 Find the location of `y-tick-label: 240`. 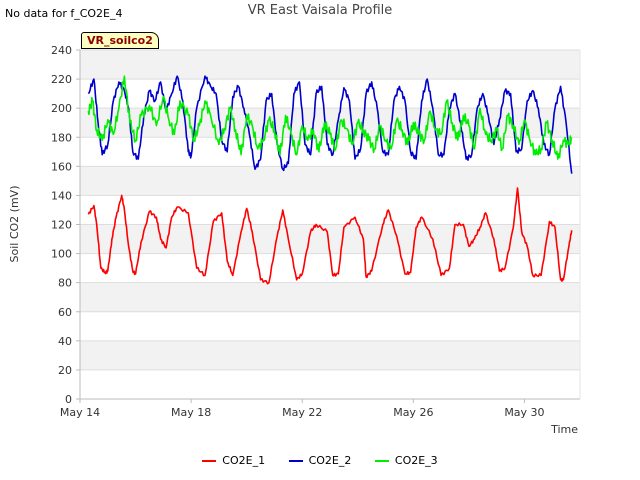

y-tick-label: 240 is located at coordinates (61, 50).